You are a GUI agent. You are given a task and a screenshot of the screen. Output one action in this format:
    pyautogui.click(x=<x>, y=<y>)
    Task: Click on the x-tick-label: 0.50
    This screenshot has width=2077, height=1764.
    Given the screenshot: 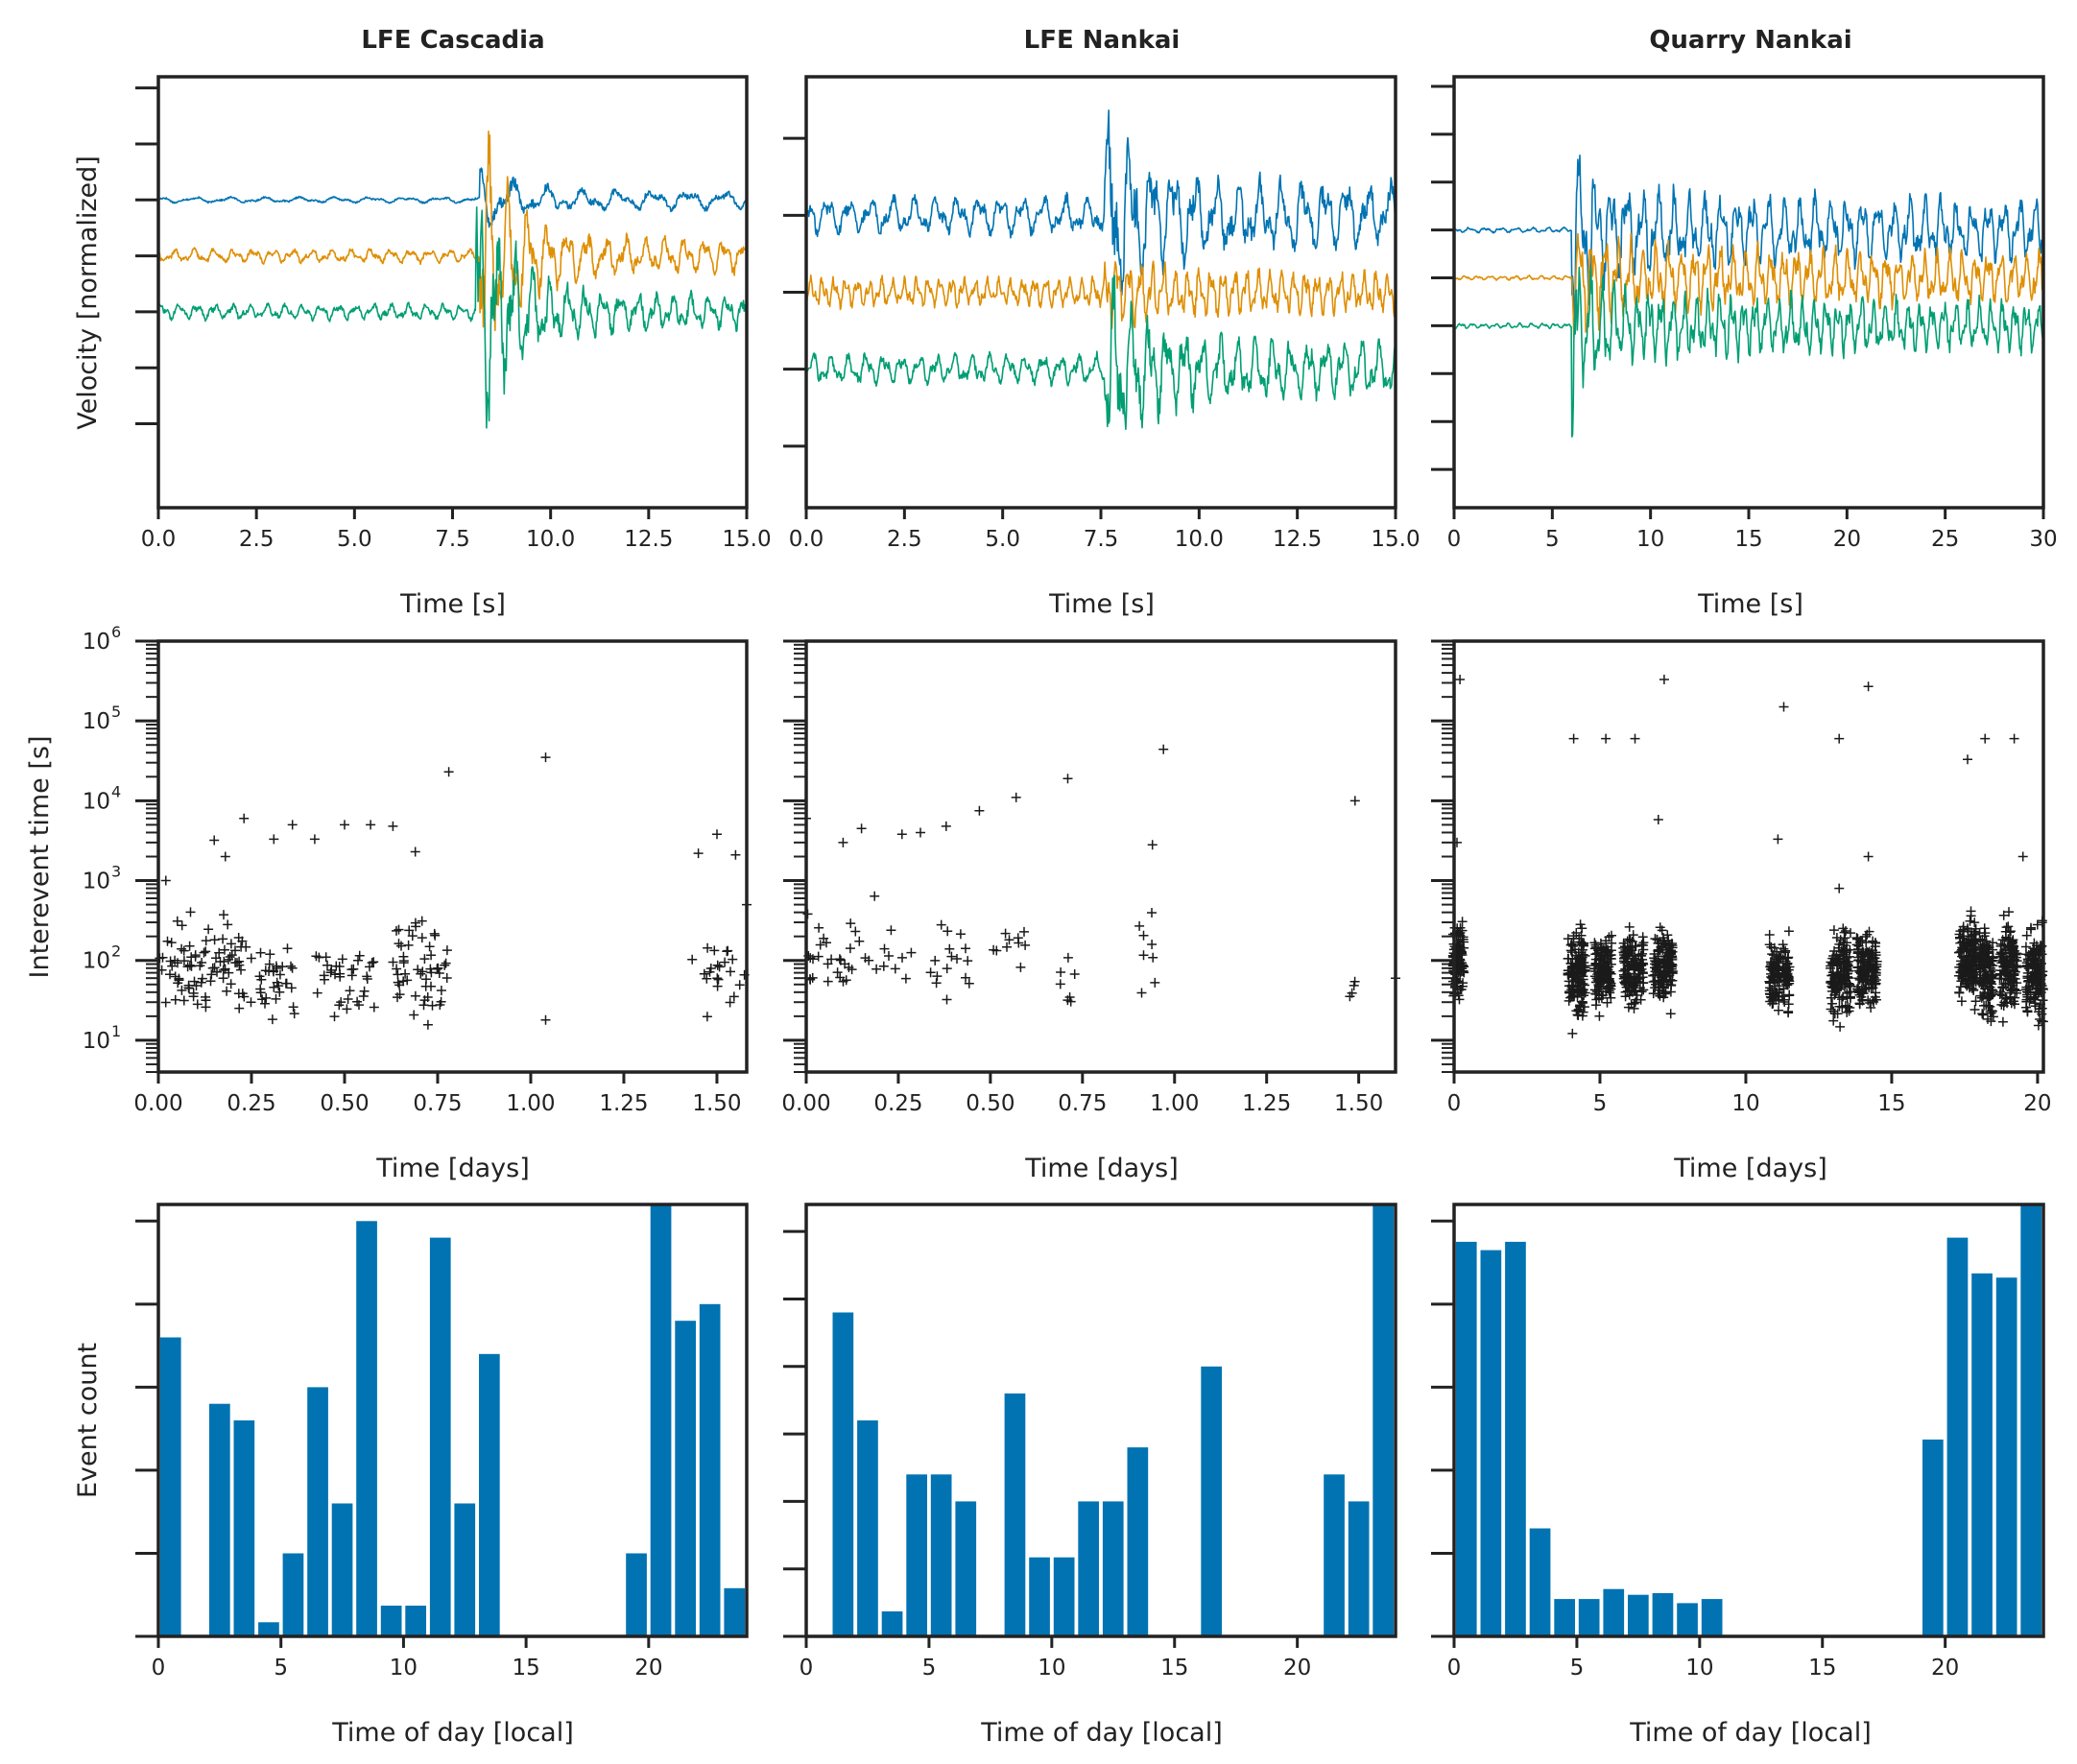 What is the action you would take?
    pyautogui.click(x=344, y=1104)
    